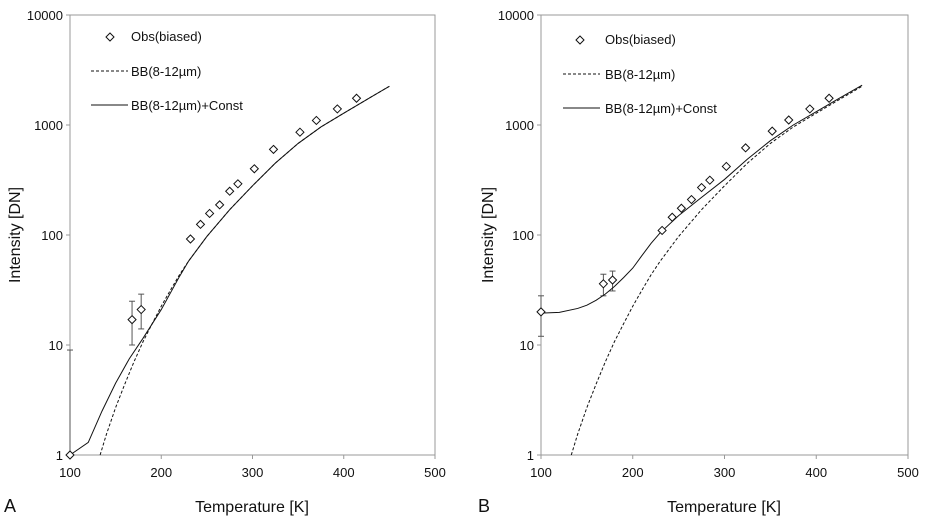  Describe the element at coordinates (484, 506) in the screenshot. I see `panel-label: B` at that location.